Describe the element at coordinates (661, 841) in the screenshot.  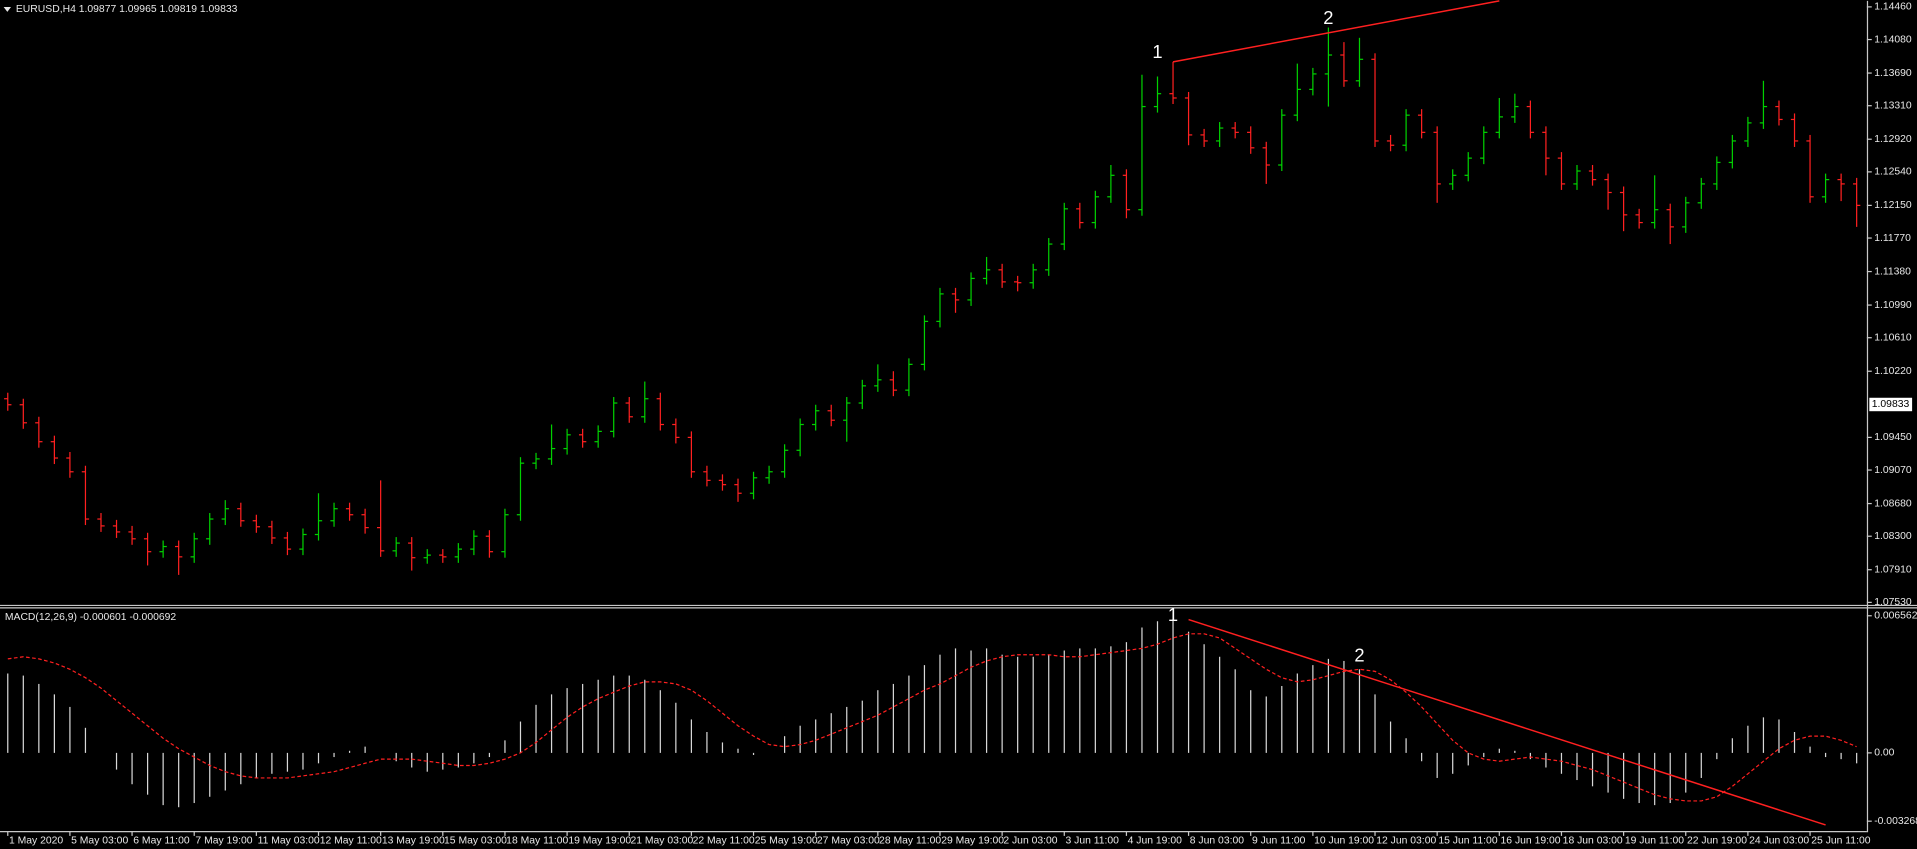
I see `x-tick-label: 21 May 03:00` at that location.